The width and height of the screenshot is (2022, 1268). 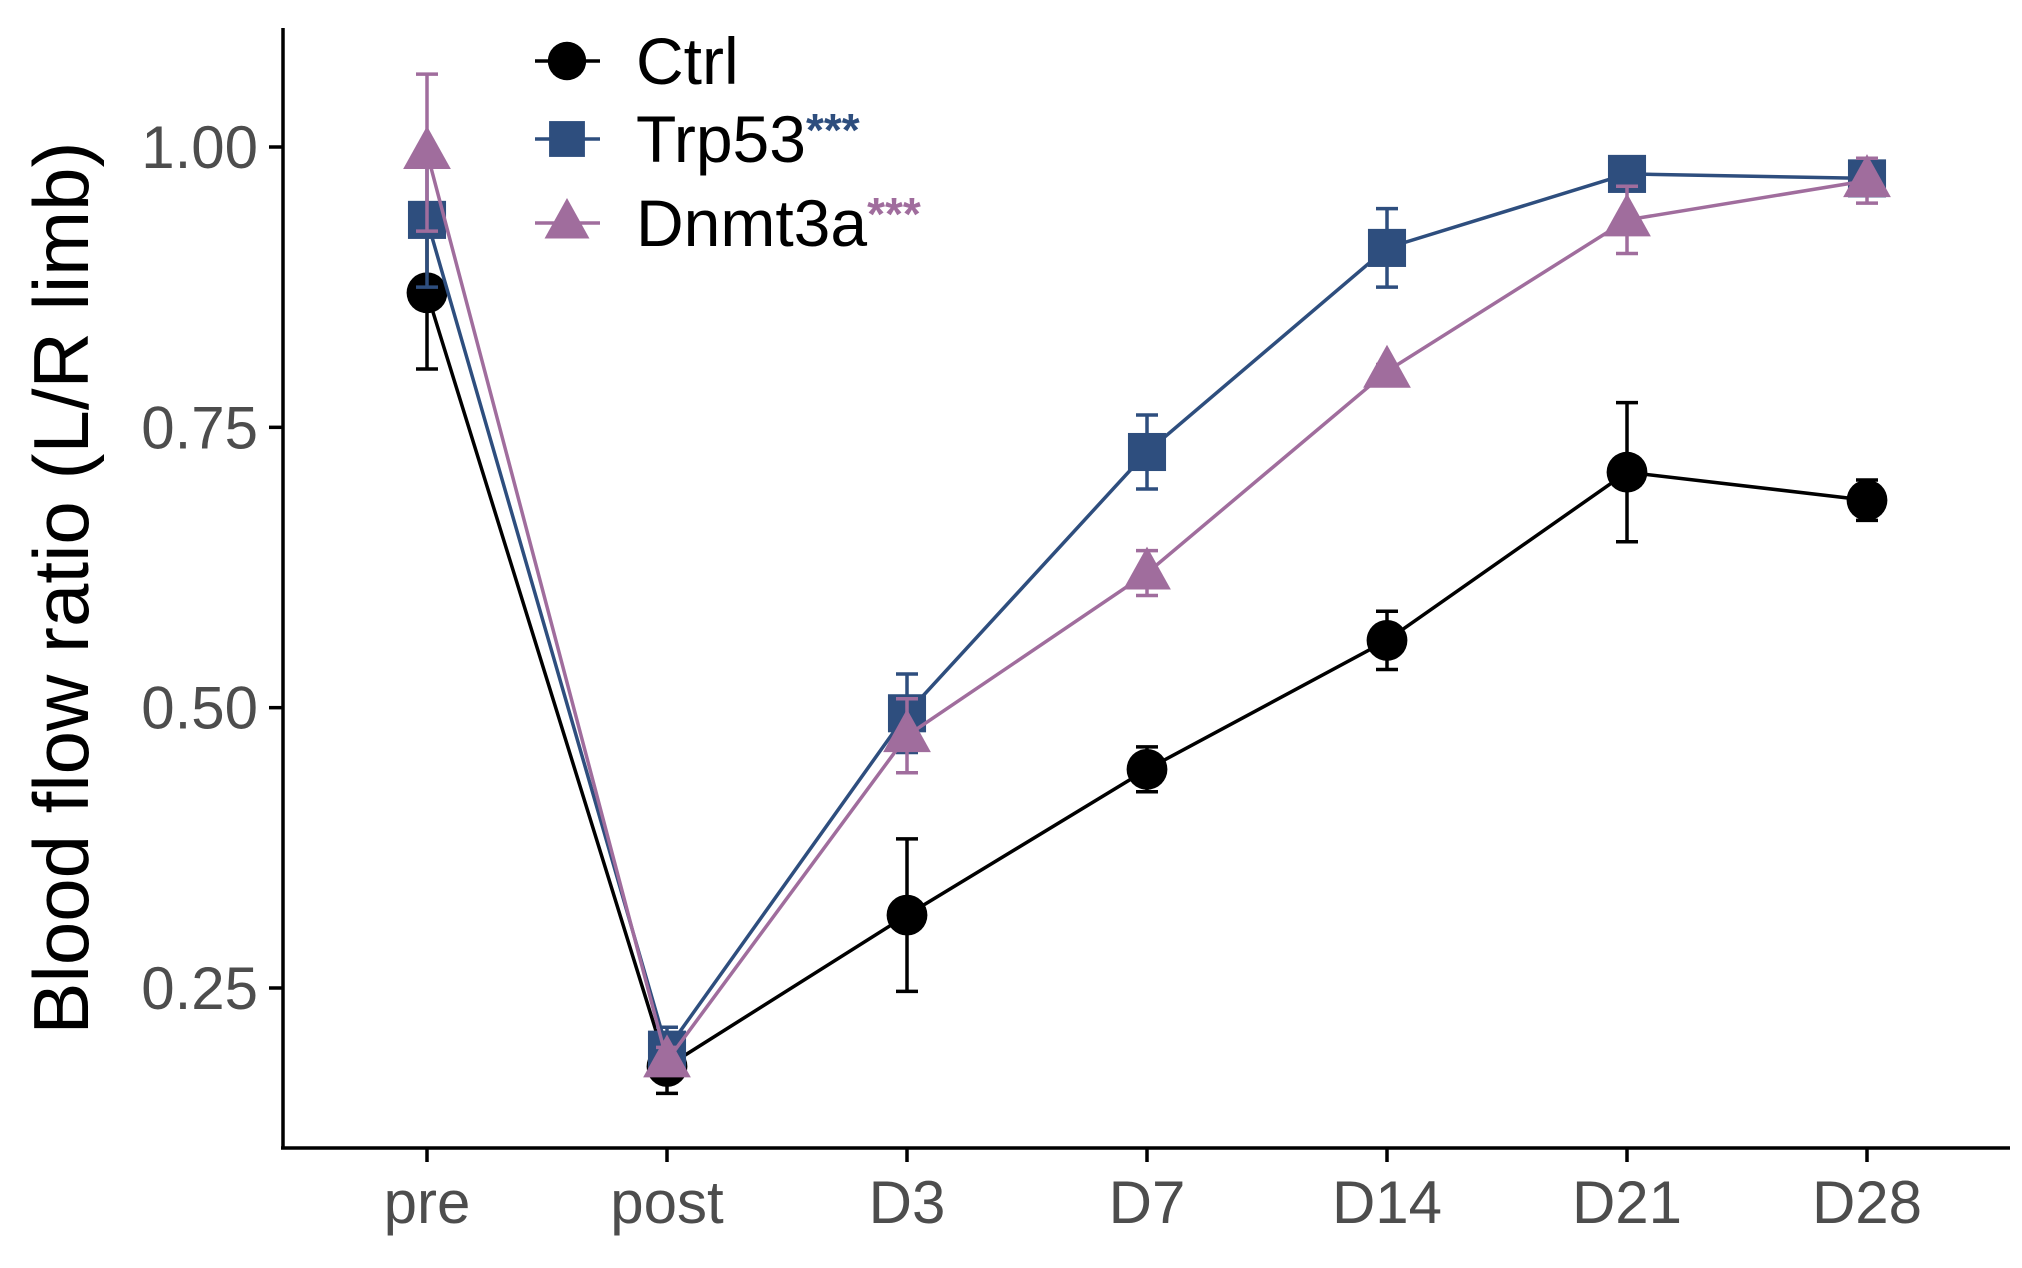 What do you see at coordinates (1147, 568) in the screenshot?
I see `point-dnmt3a-D7` at bounding box center [1147, 568].